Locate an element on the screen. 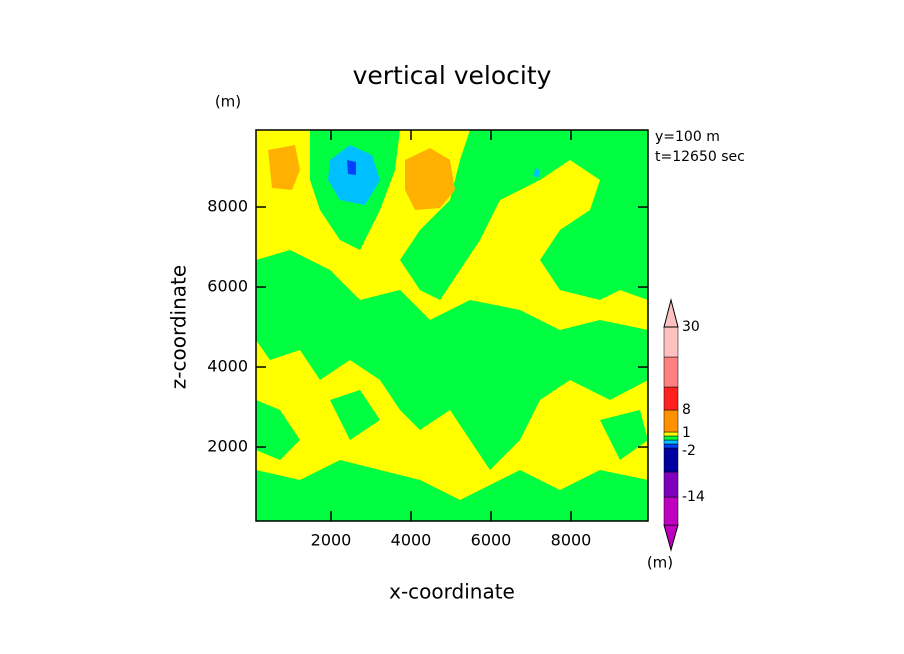 The image size is (904, 654). y-tick-label: 8000 is located at coordinates (227, 206).